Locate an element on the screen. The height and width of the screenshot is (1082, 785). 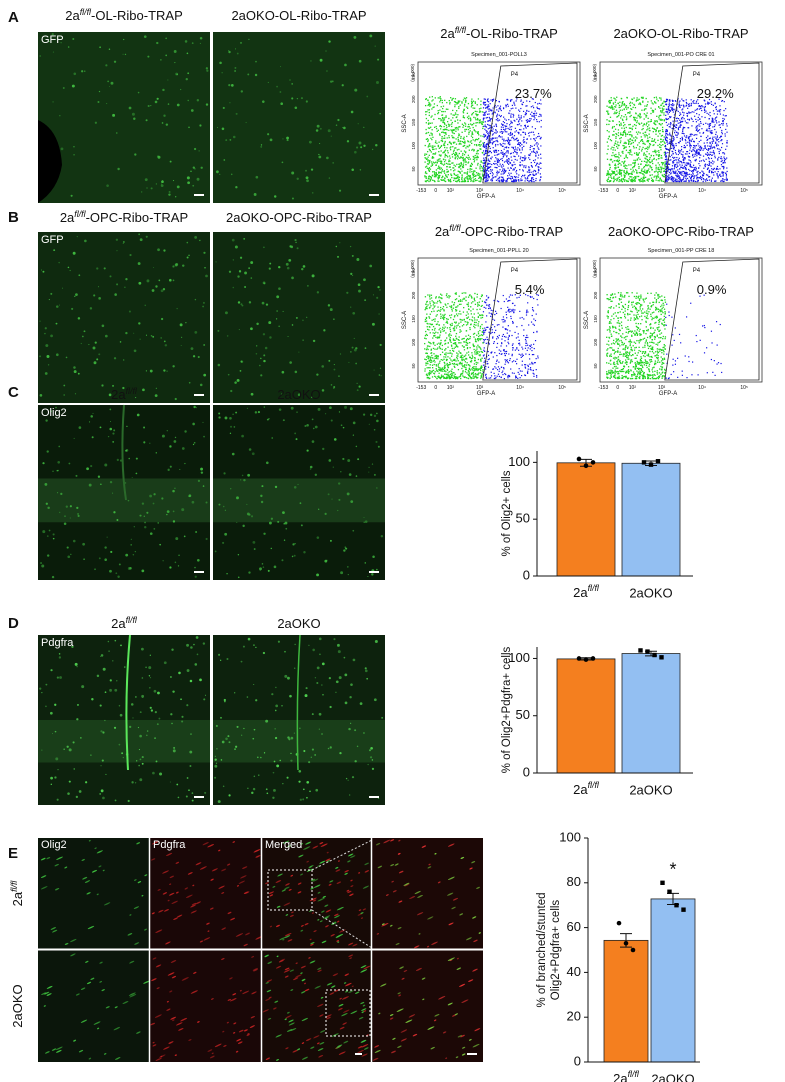
stain-label: Olig2 is located at coordinates (54, 413).